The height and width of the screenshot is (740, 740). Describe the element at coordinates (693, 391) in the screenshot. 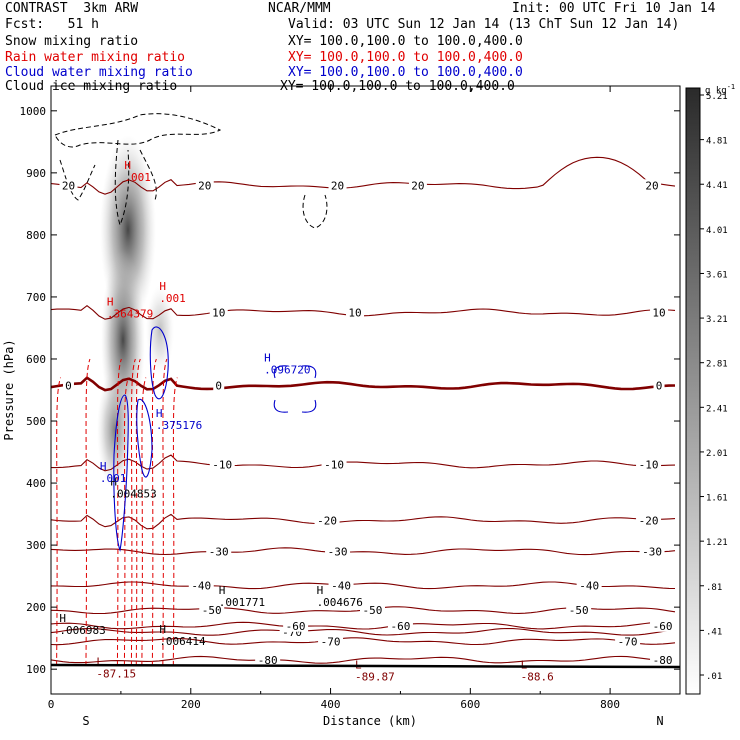

I see `colorbar` at that location.